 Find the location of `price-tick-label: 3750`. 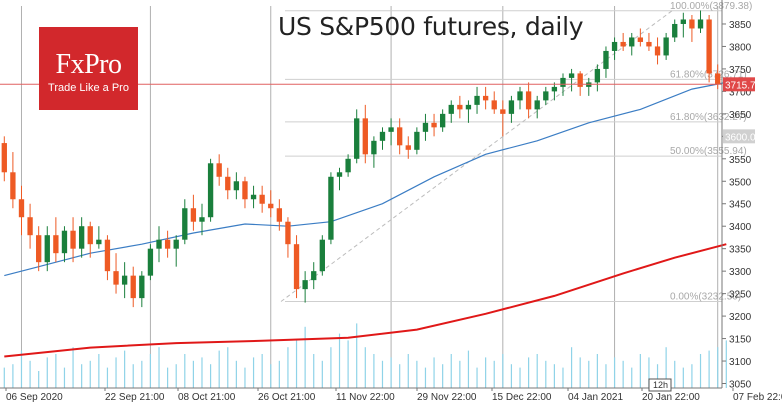

price-tick-label: 3750 is located at coordinates (740, 70).